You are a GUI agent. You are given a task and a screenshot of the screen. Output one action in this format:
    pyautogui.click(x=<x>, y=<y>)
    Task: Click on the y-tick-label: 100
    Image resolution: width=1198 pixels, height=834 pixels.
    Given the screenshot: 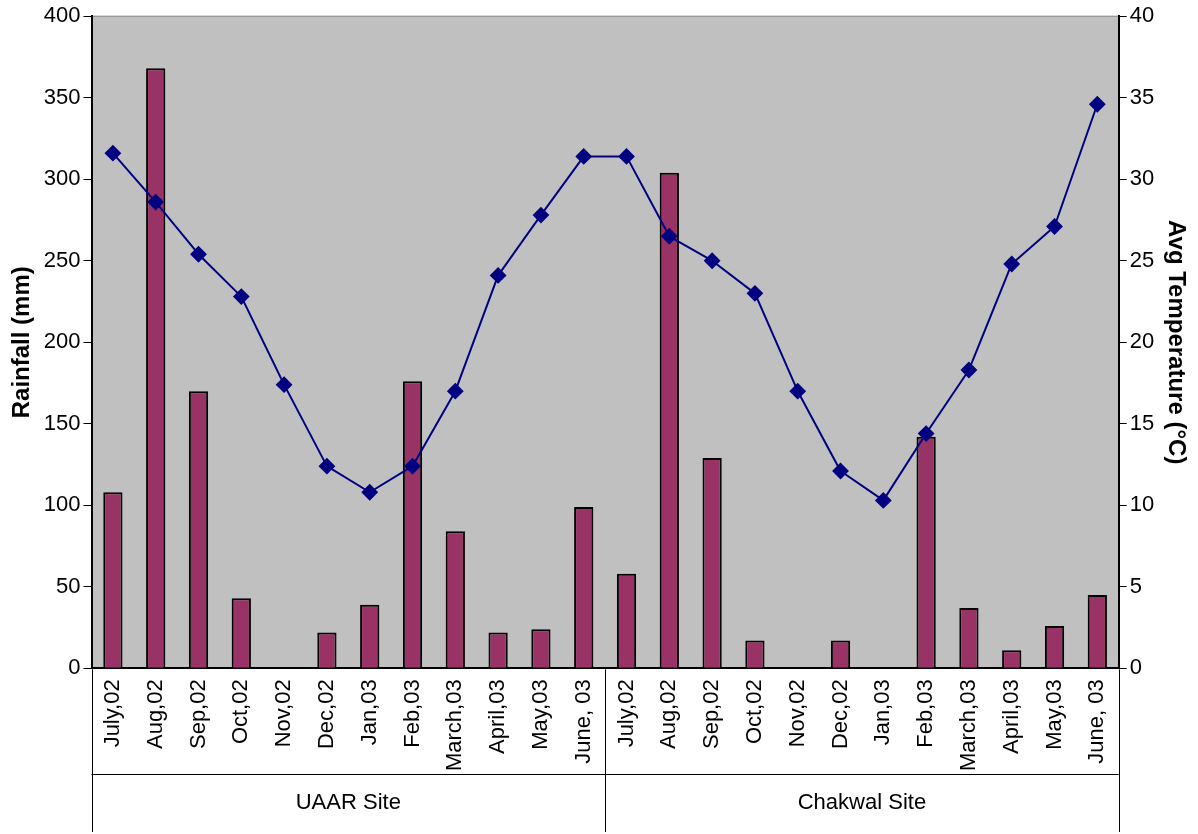 What is the action you would take?
    pyautogui.click(x=62, y=504)
    